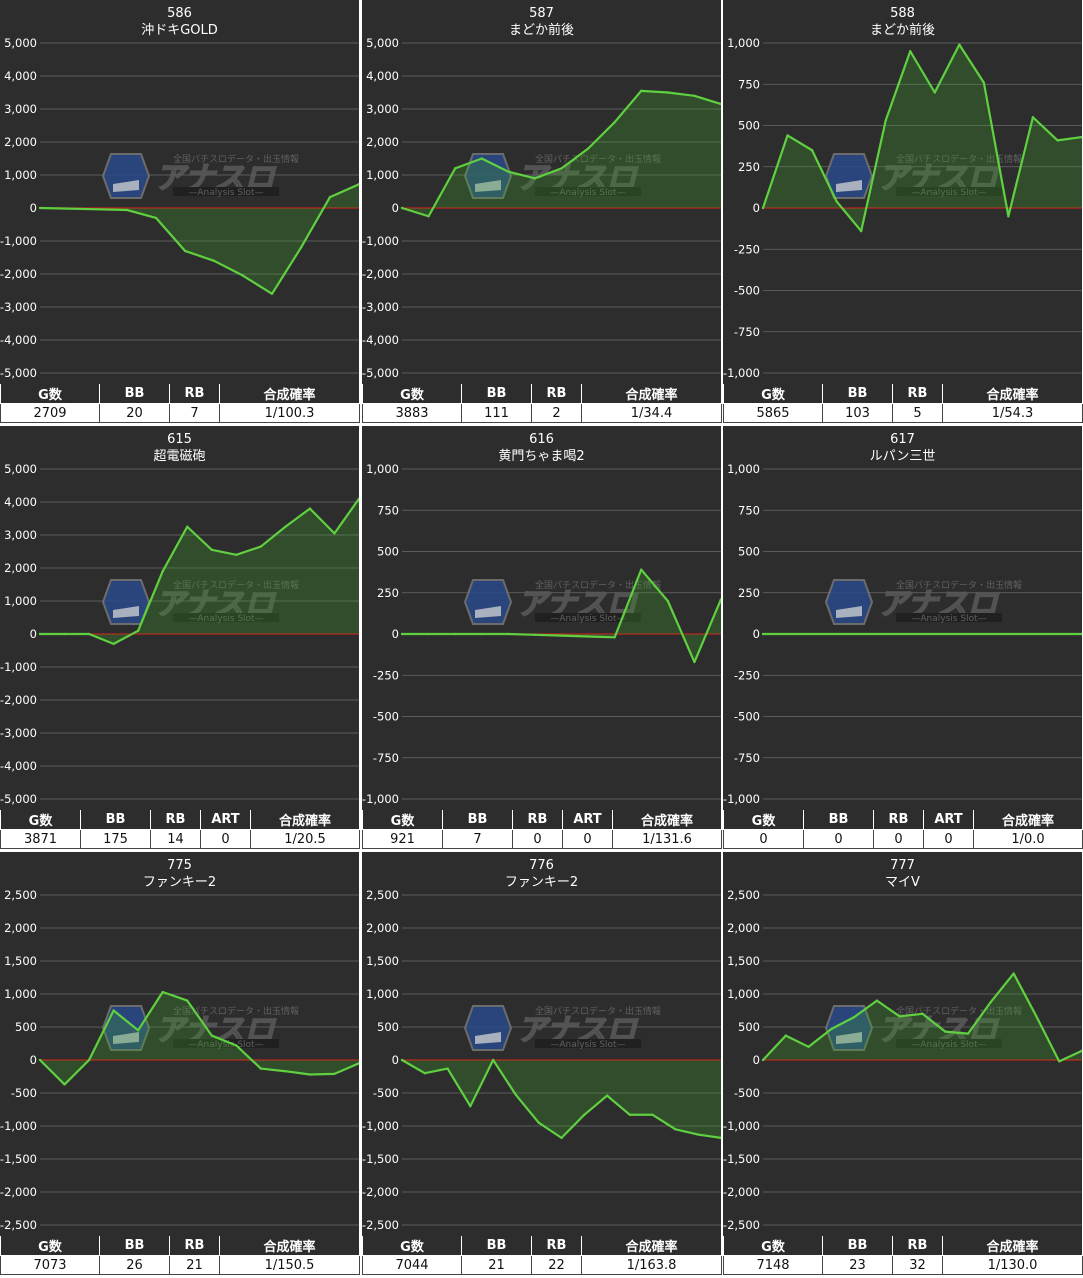  What do you see at coordinates (380, 1159) in the screenshot?
I see `y-tick-label: -1,500` at bounding box center [380, 1159].